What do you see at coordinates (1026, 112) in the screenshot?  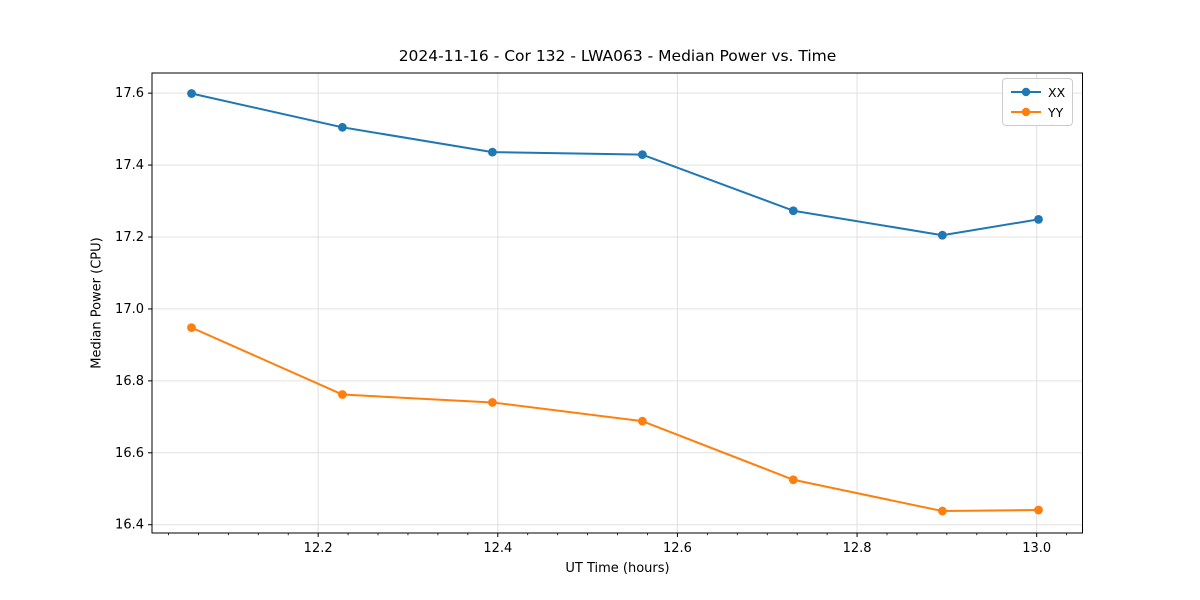 I see `legend-marker-YY` at bounding box center [1026, 112].